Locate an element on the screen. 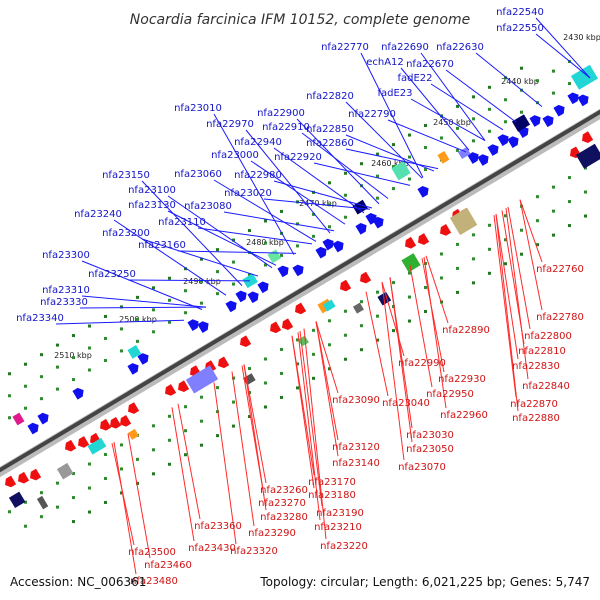 The width and height of the screenshot is (600, 600). gene-label-bottom: nfa22930 is located at coordinates (462, 379).